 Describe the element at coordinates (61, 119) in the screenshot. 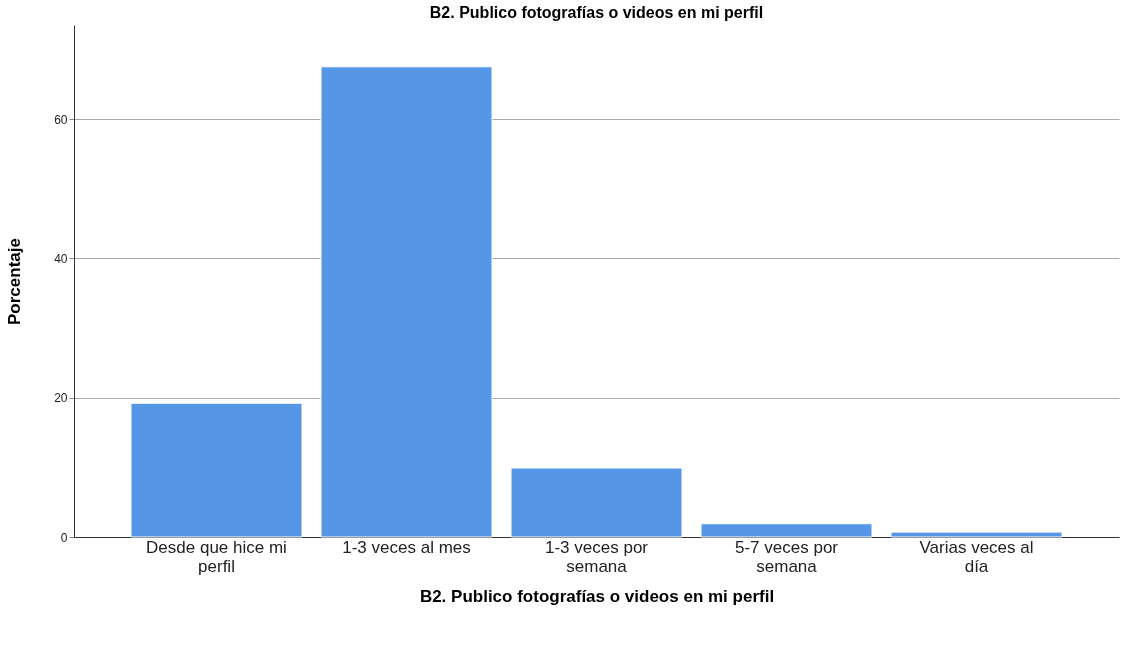

I see `y-tick-label: 60` at that location.